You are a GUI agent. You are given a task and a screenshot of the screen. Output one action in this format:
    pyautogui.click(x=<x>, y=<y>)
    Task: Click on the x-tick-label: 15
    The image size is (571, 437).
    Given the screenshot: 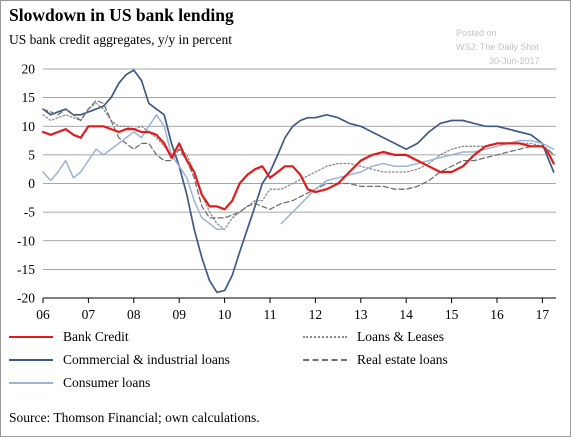 What is the action you would take?
    pyautogui.click(x=452, y=314)
    